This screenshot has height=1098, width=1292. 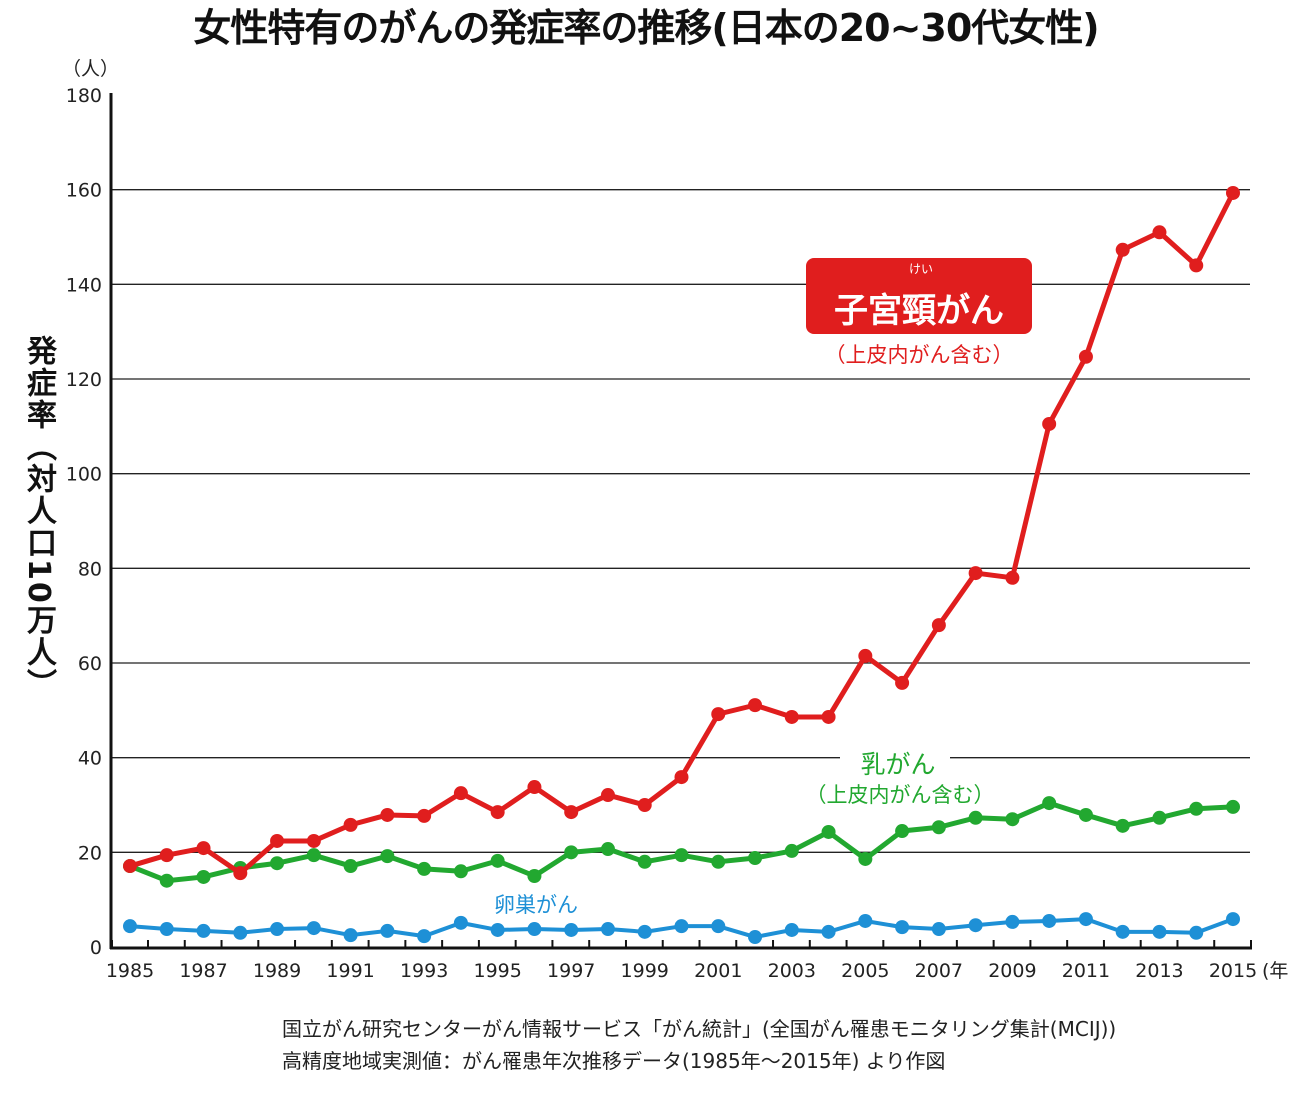 What do you see at coordinates (921, 269) in the screenshot?
I see `cervical-ruby: けい` at bounding box center [921, 269].